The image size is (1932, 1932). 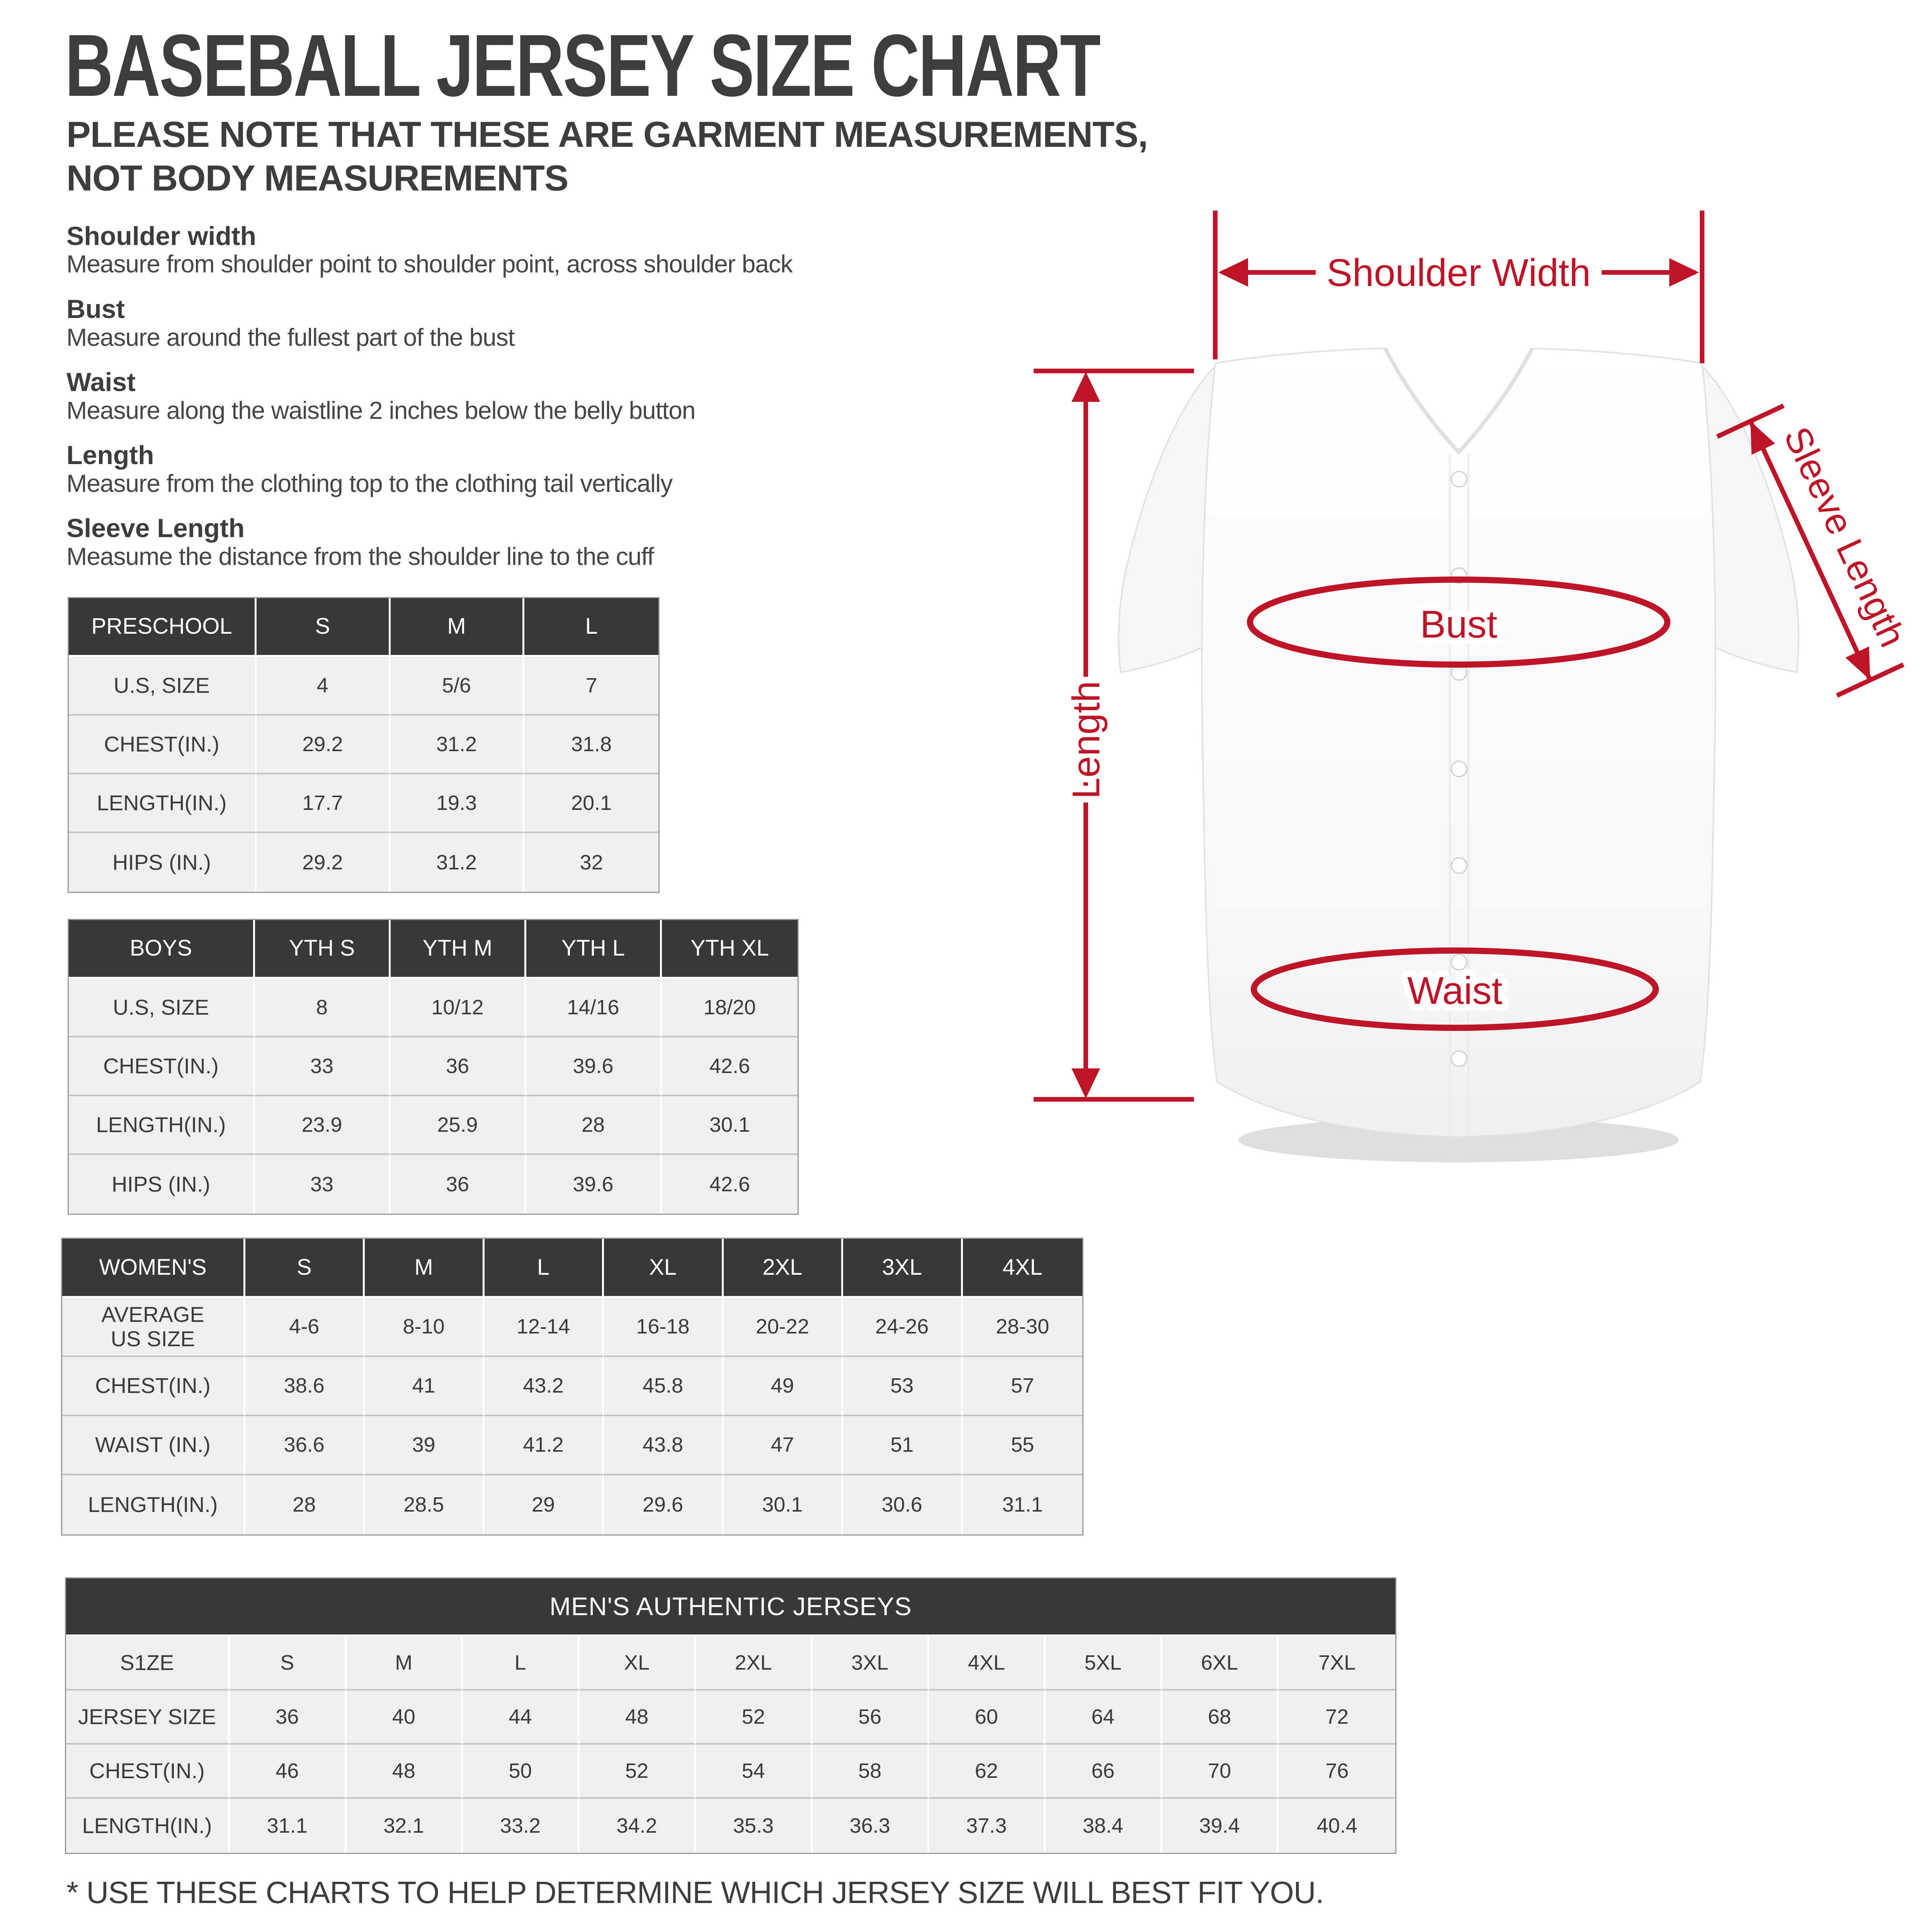 I want to click on size-value: 5/6, so click(x=457, y=687).